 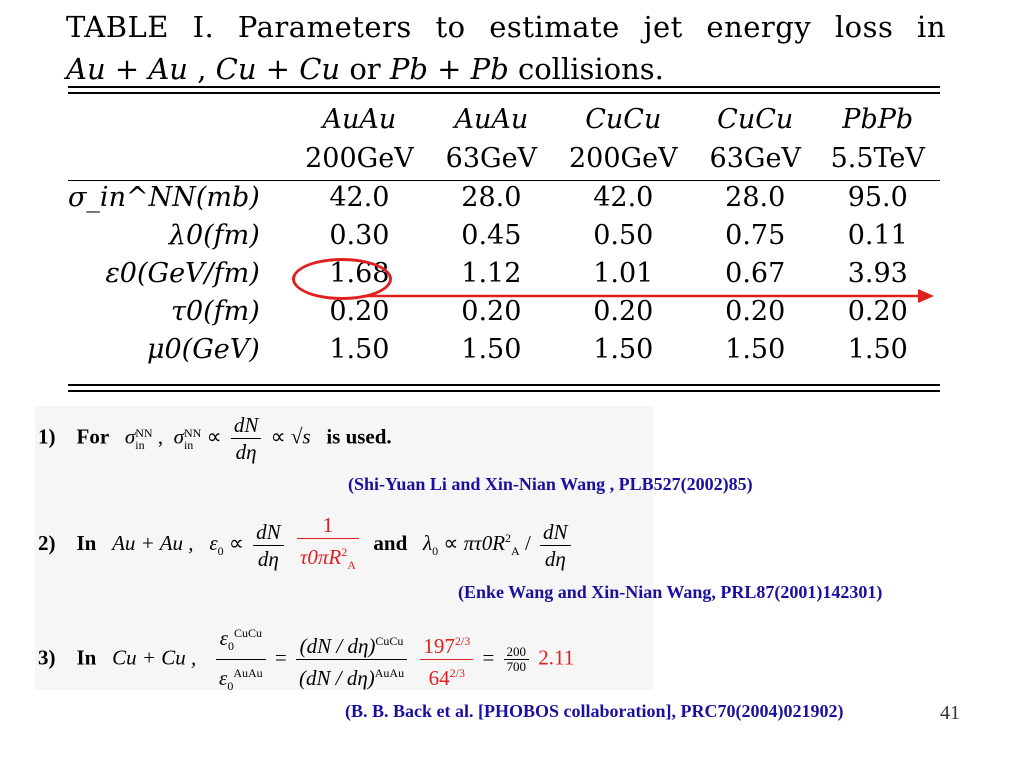 I want to click on formula-3-number: 3), so click(x=47, y=657).